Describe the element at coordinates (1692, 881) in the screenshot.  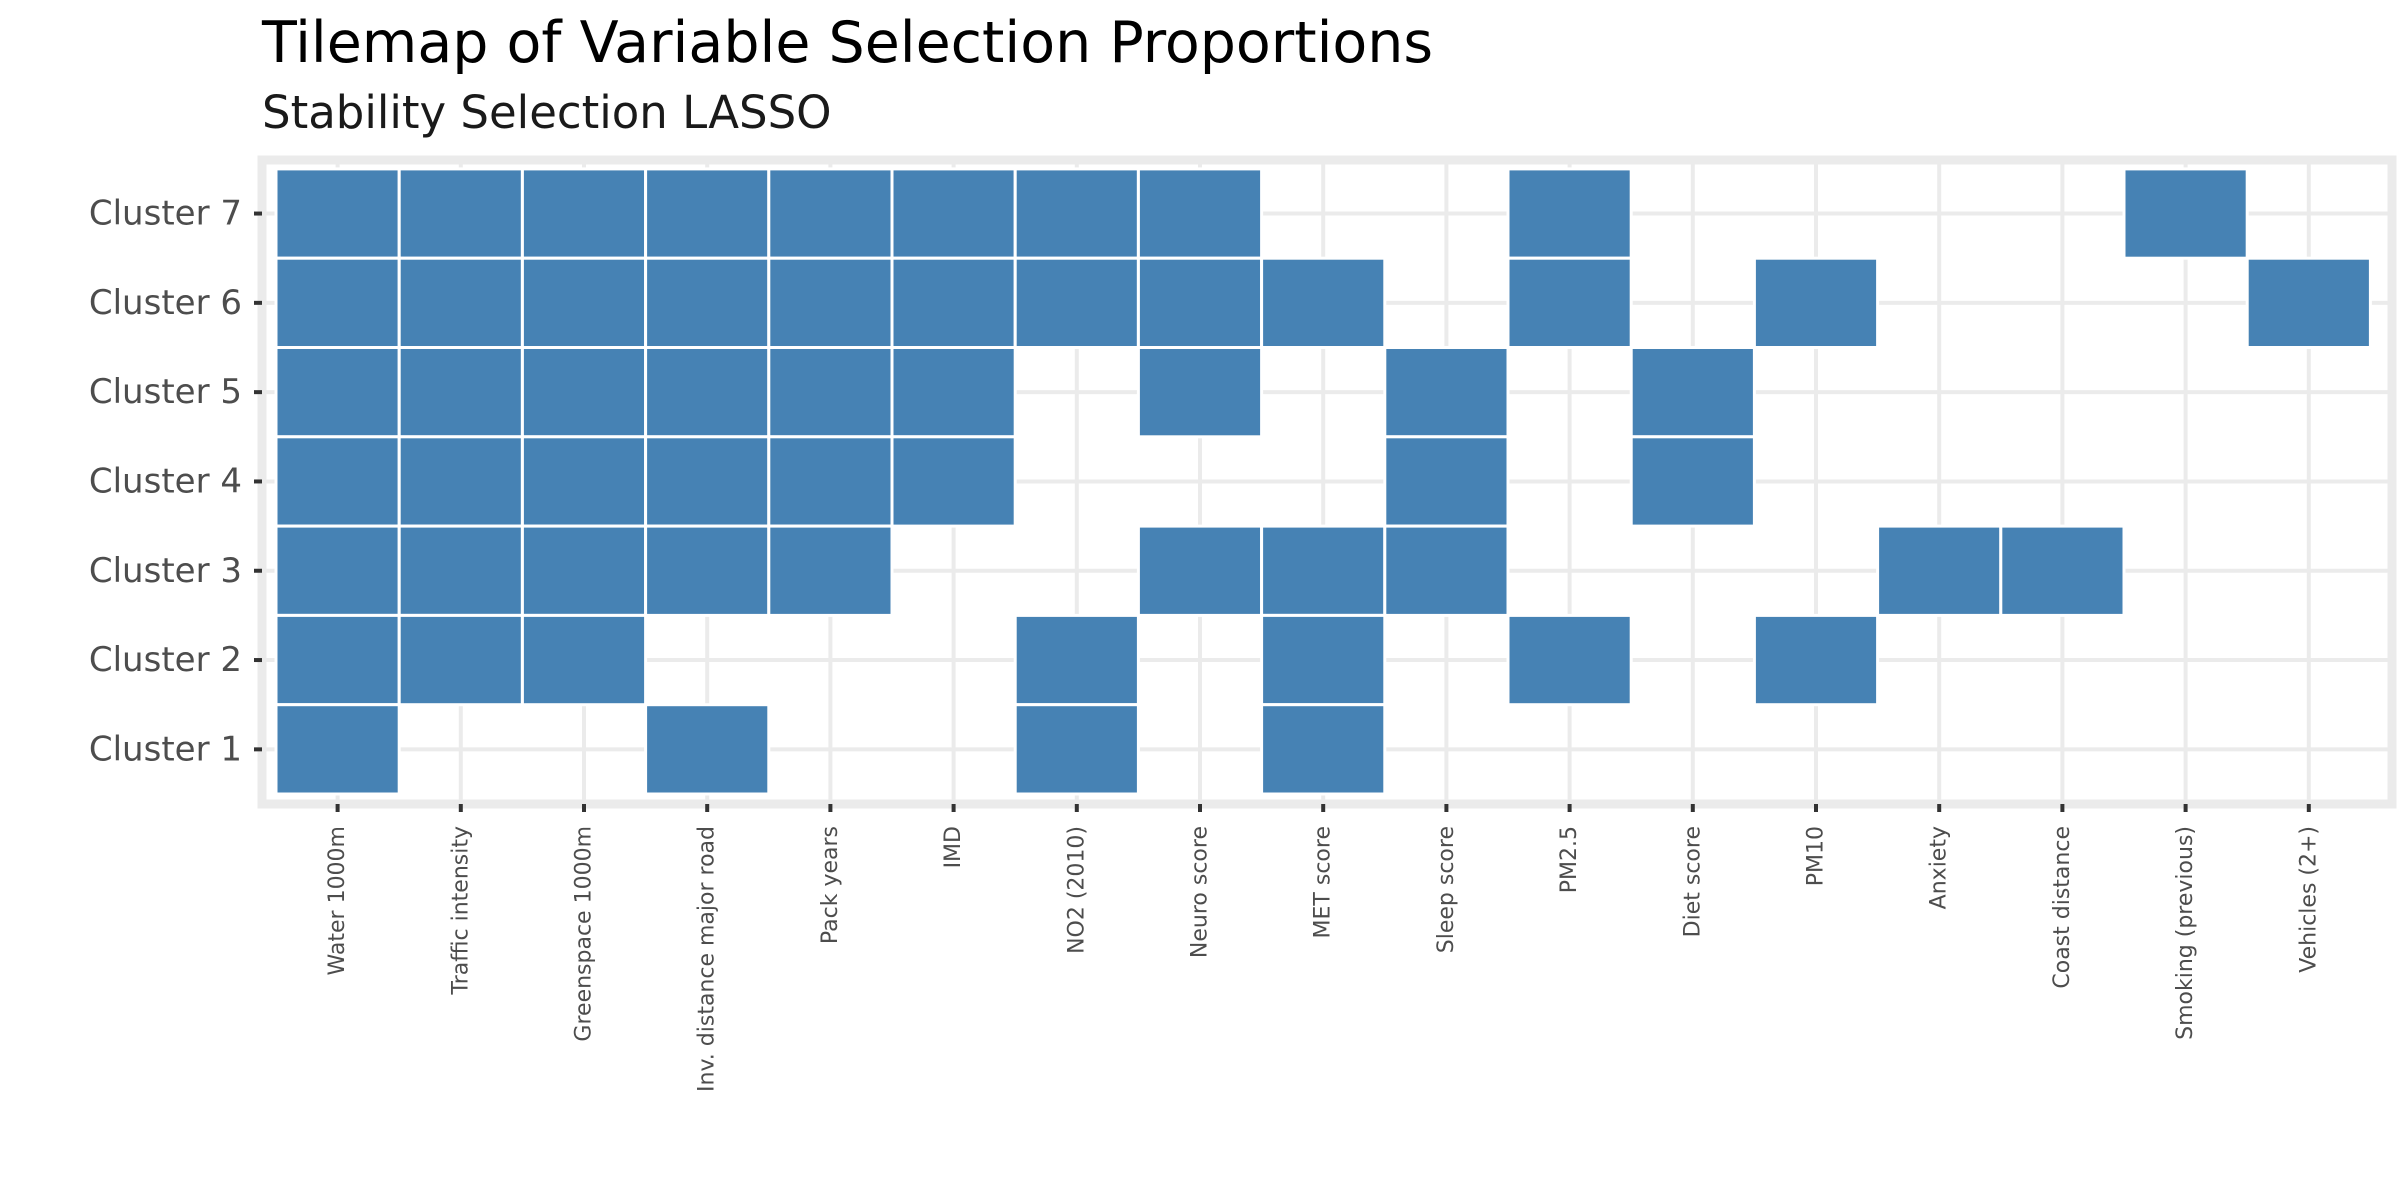
I see `x-tick-label-diet-score: Diet score` at that location.